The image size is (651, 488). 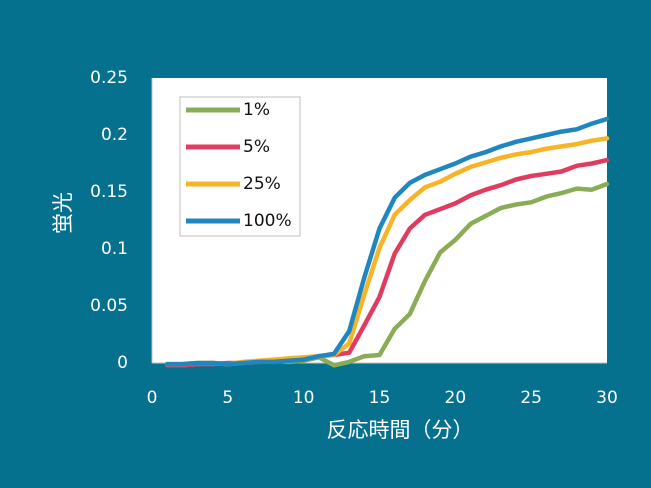 I want to click on legend-label: 5%, so click(x=256, y=147).